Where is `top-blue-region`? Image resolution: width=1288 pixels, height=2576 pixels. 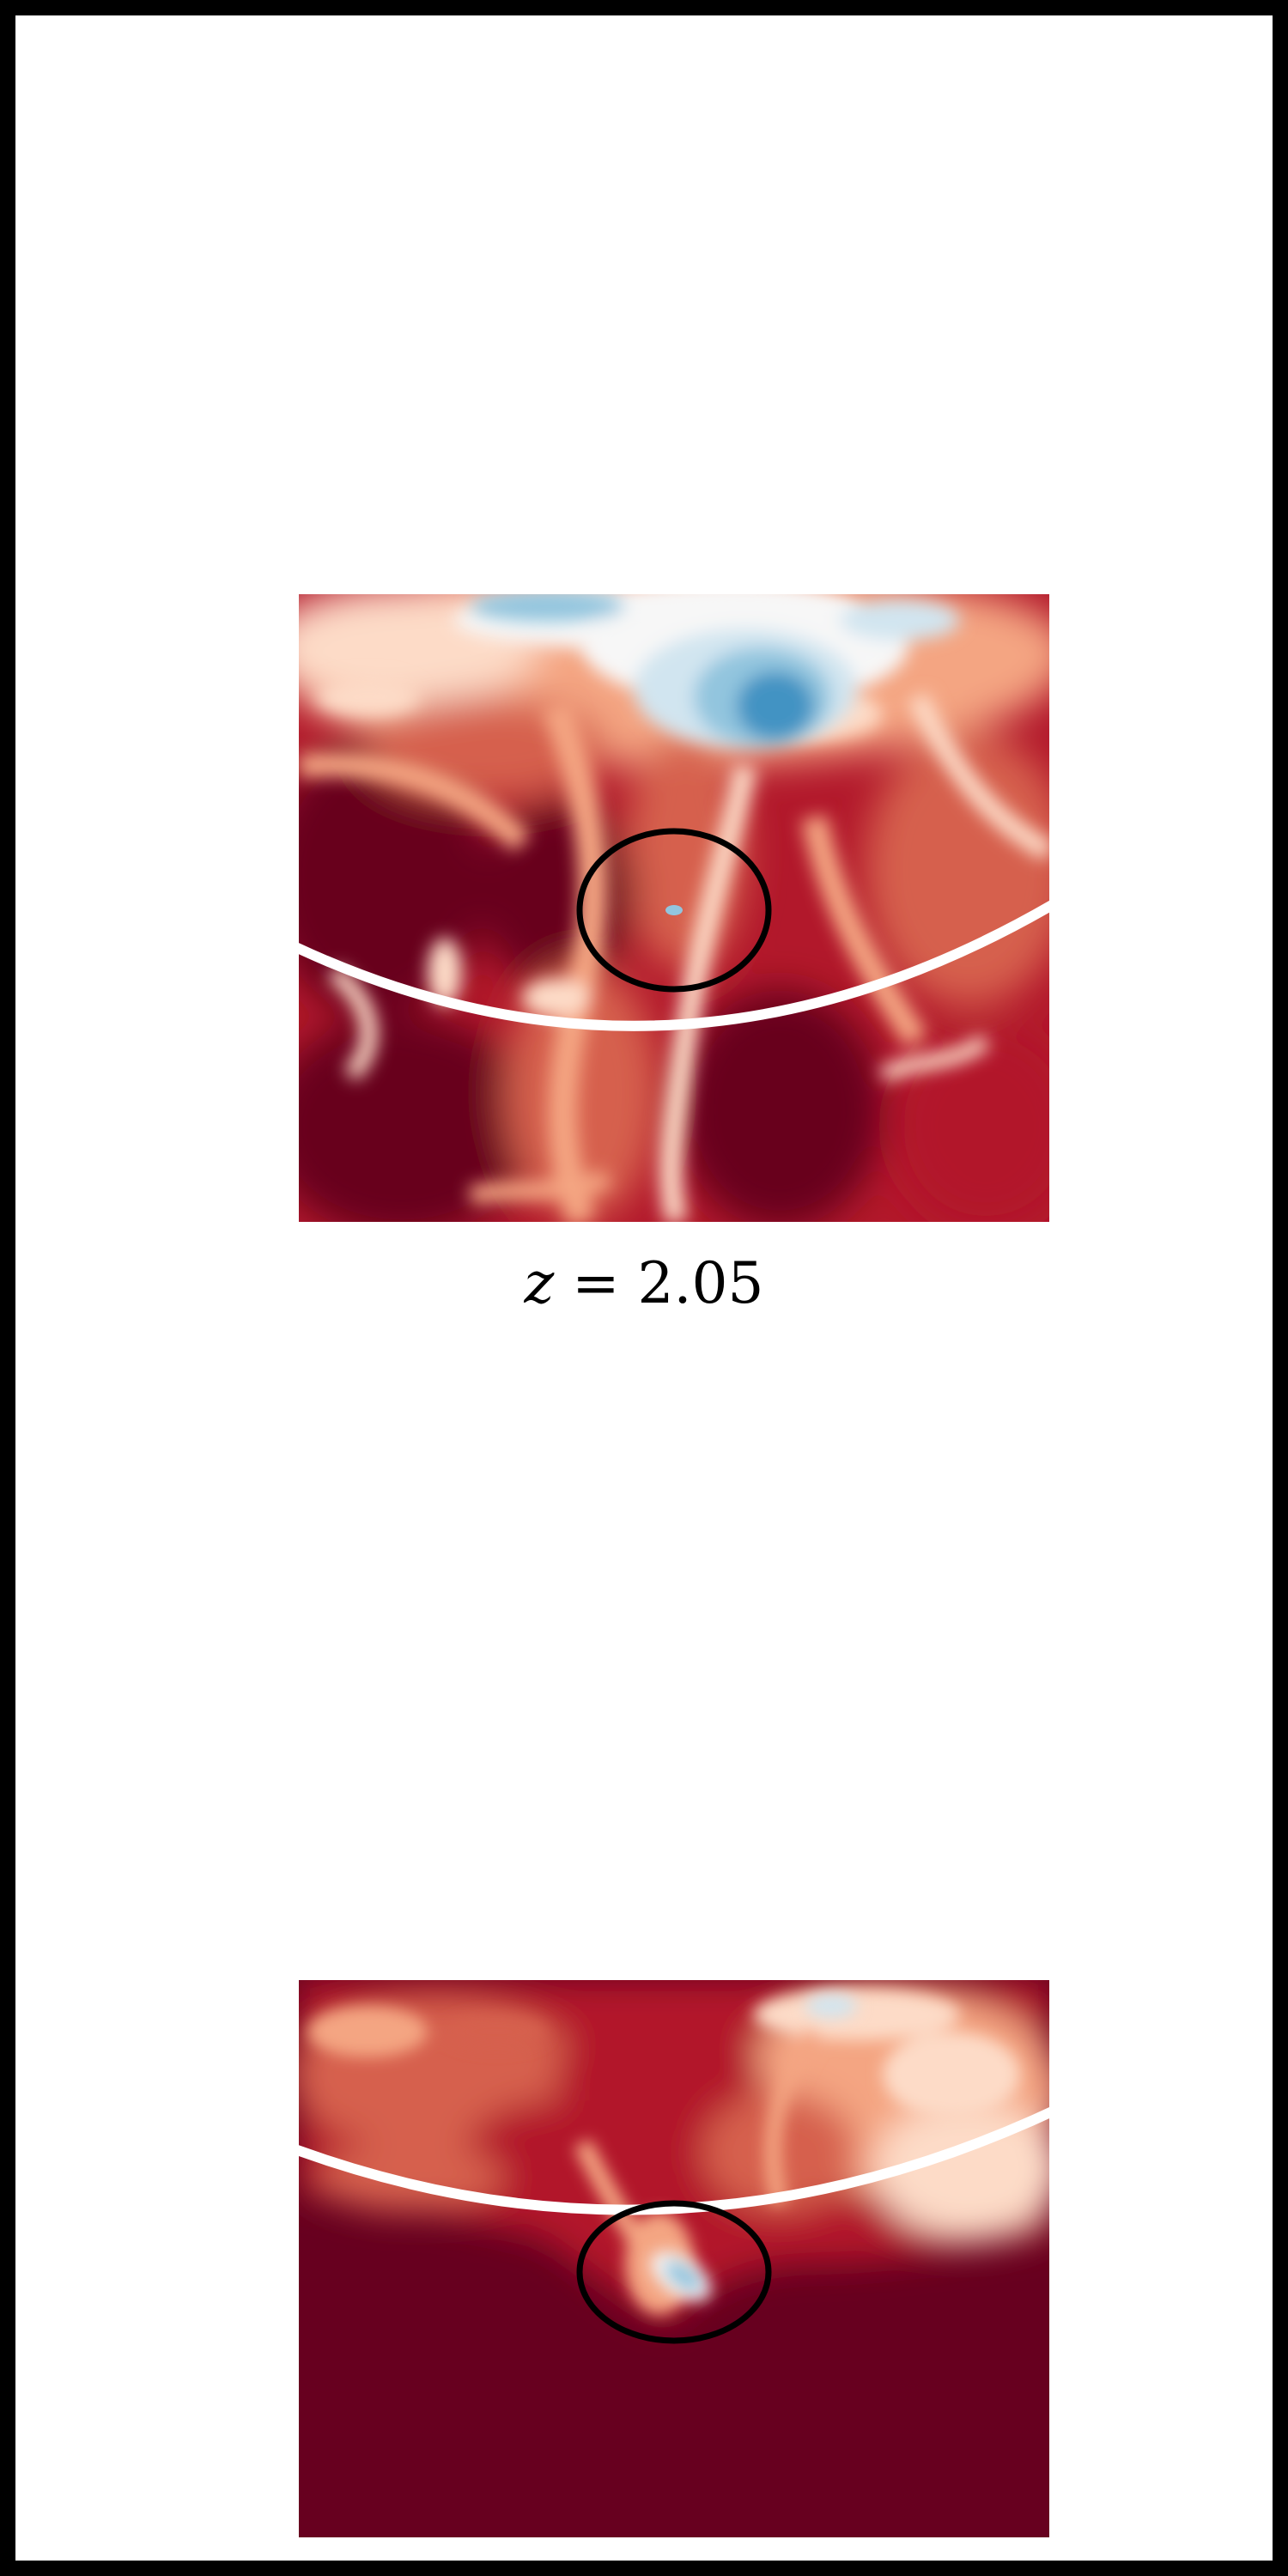
top-blue-region is located at coordinates (715, 671).